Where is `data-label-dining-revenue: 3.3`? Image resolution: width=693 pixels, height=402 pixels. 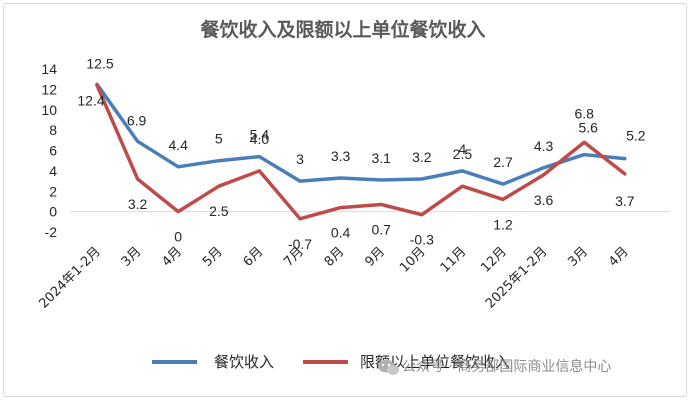
data-label-dining-revenue: 3.3 is located at coordinates (341, 156).